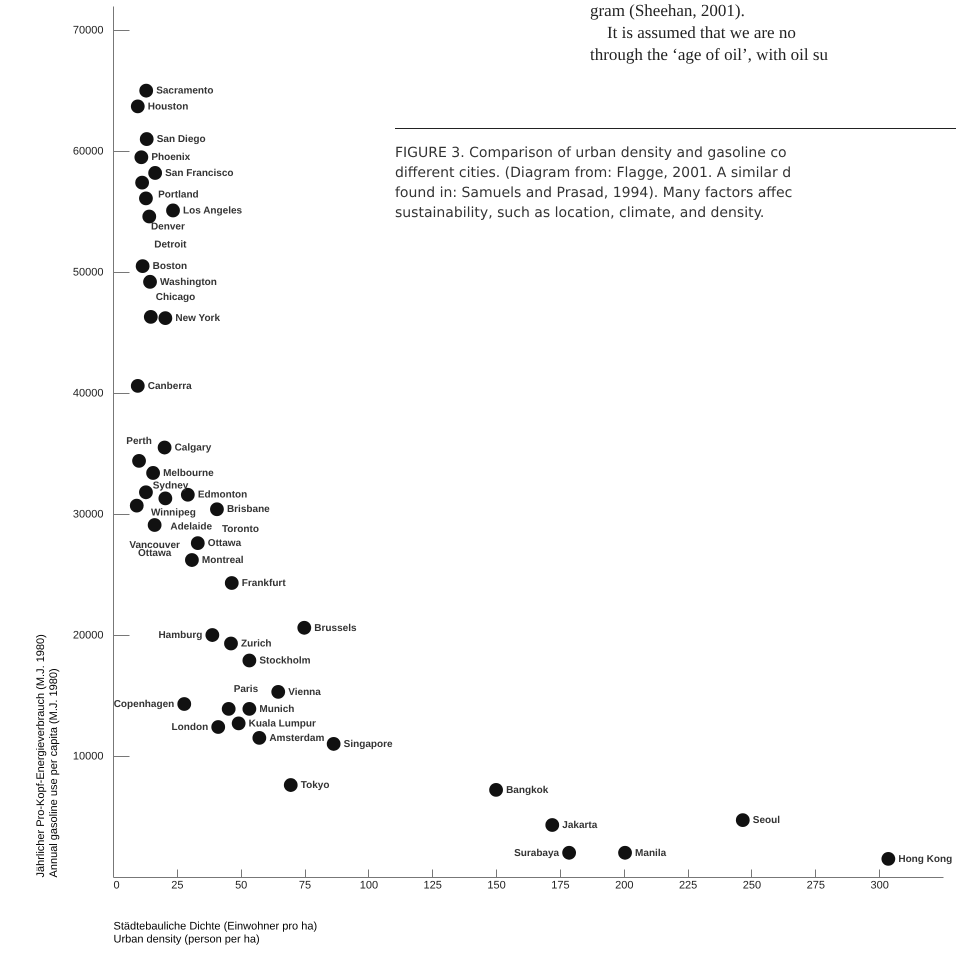 Image resolution: width=956 pixels, height=964 pixels. I want to click on x-tick-label: 125, so click(433, 886).